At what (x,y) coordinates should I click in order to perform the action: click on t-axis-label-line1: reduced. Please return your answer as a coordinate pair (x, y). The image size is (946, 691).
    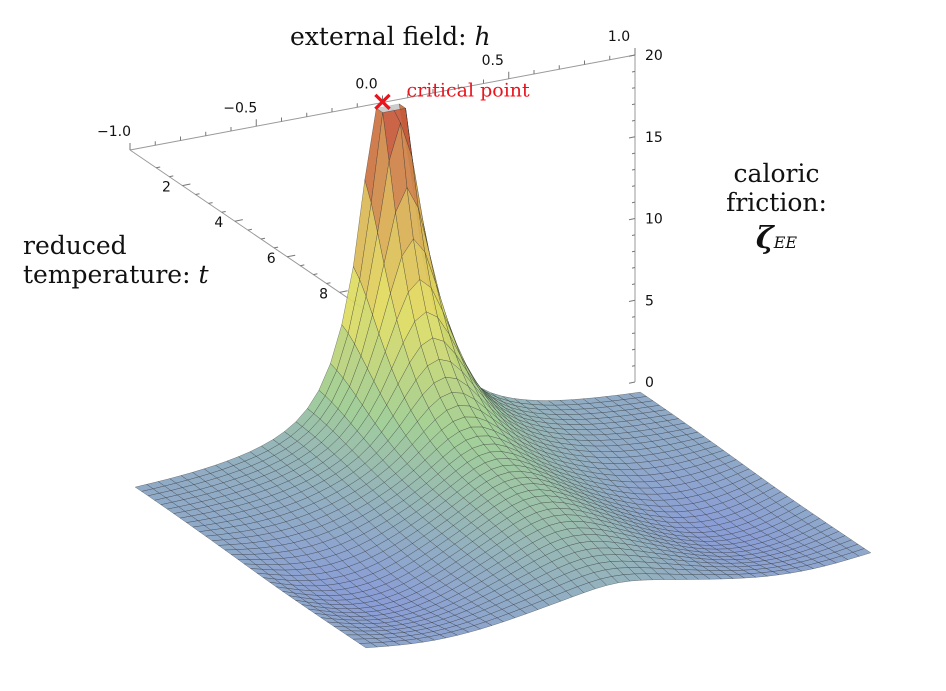
    Looking at the image, I should click on (75, 245).